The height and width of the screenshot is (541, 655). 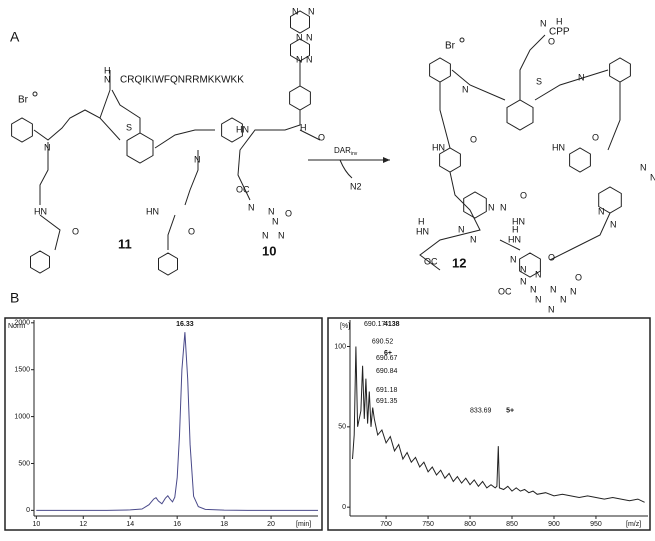 I want to click on peptide: CRQIKIWFQNRRMKKWKK, so click(x=182, y=80).